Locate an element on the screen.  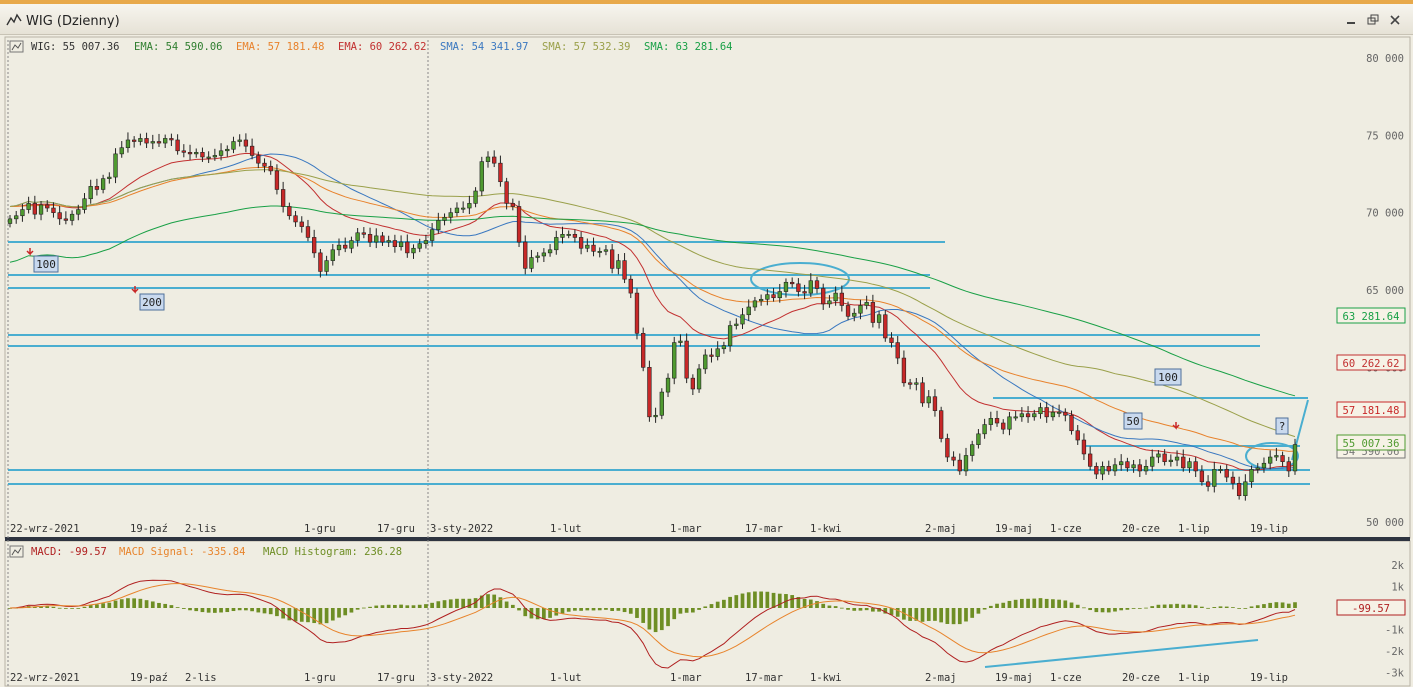
macd-signal-line is located at coordinates (652, 620).